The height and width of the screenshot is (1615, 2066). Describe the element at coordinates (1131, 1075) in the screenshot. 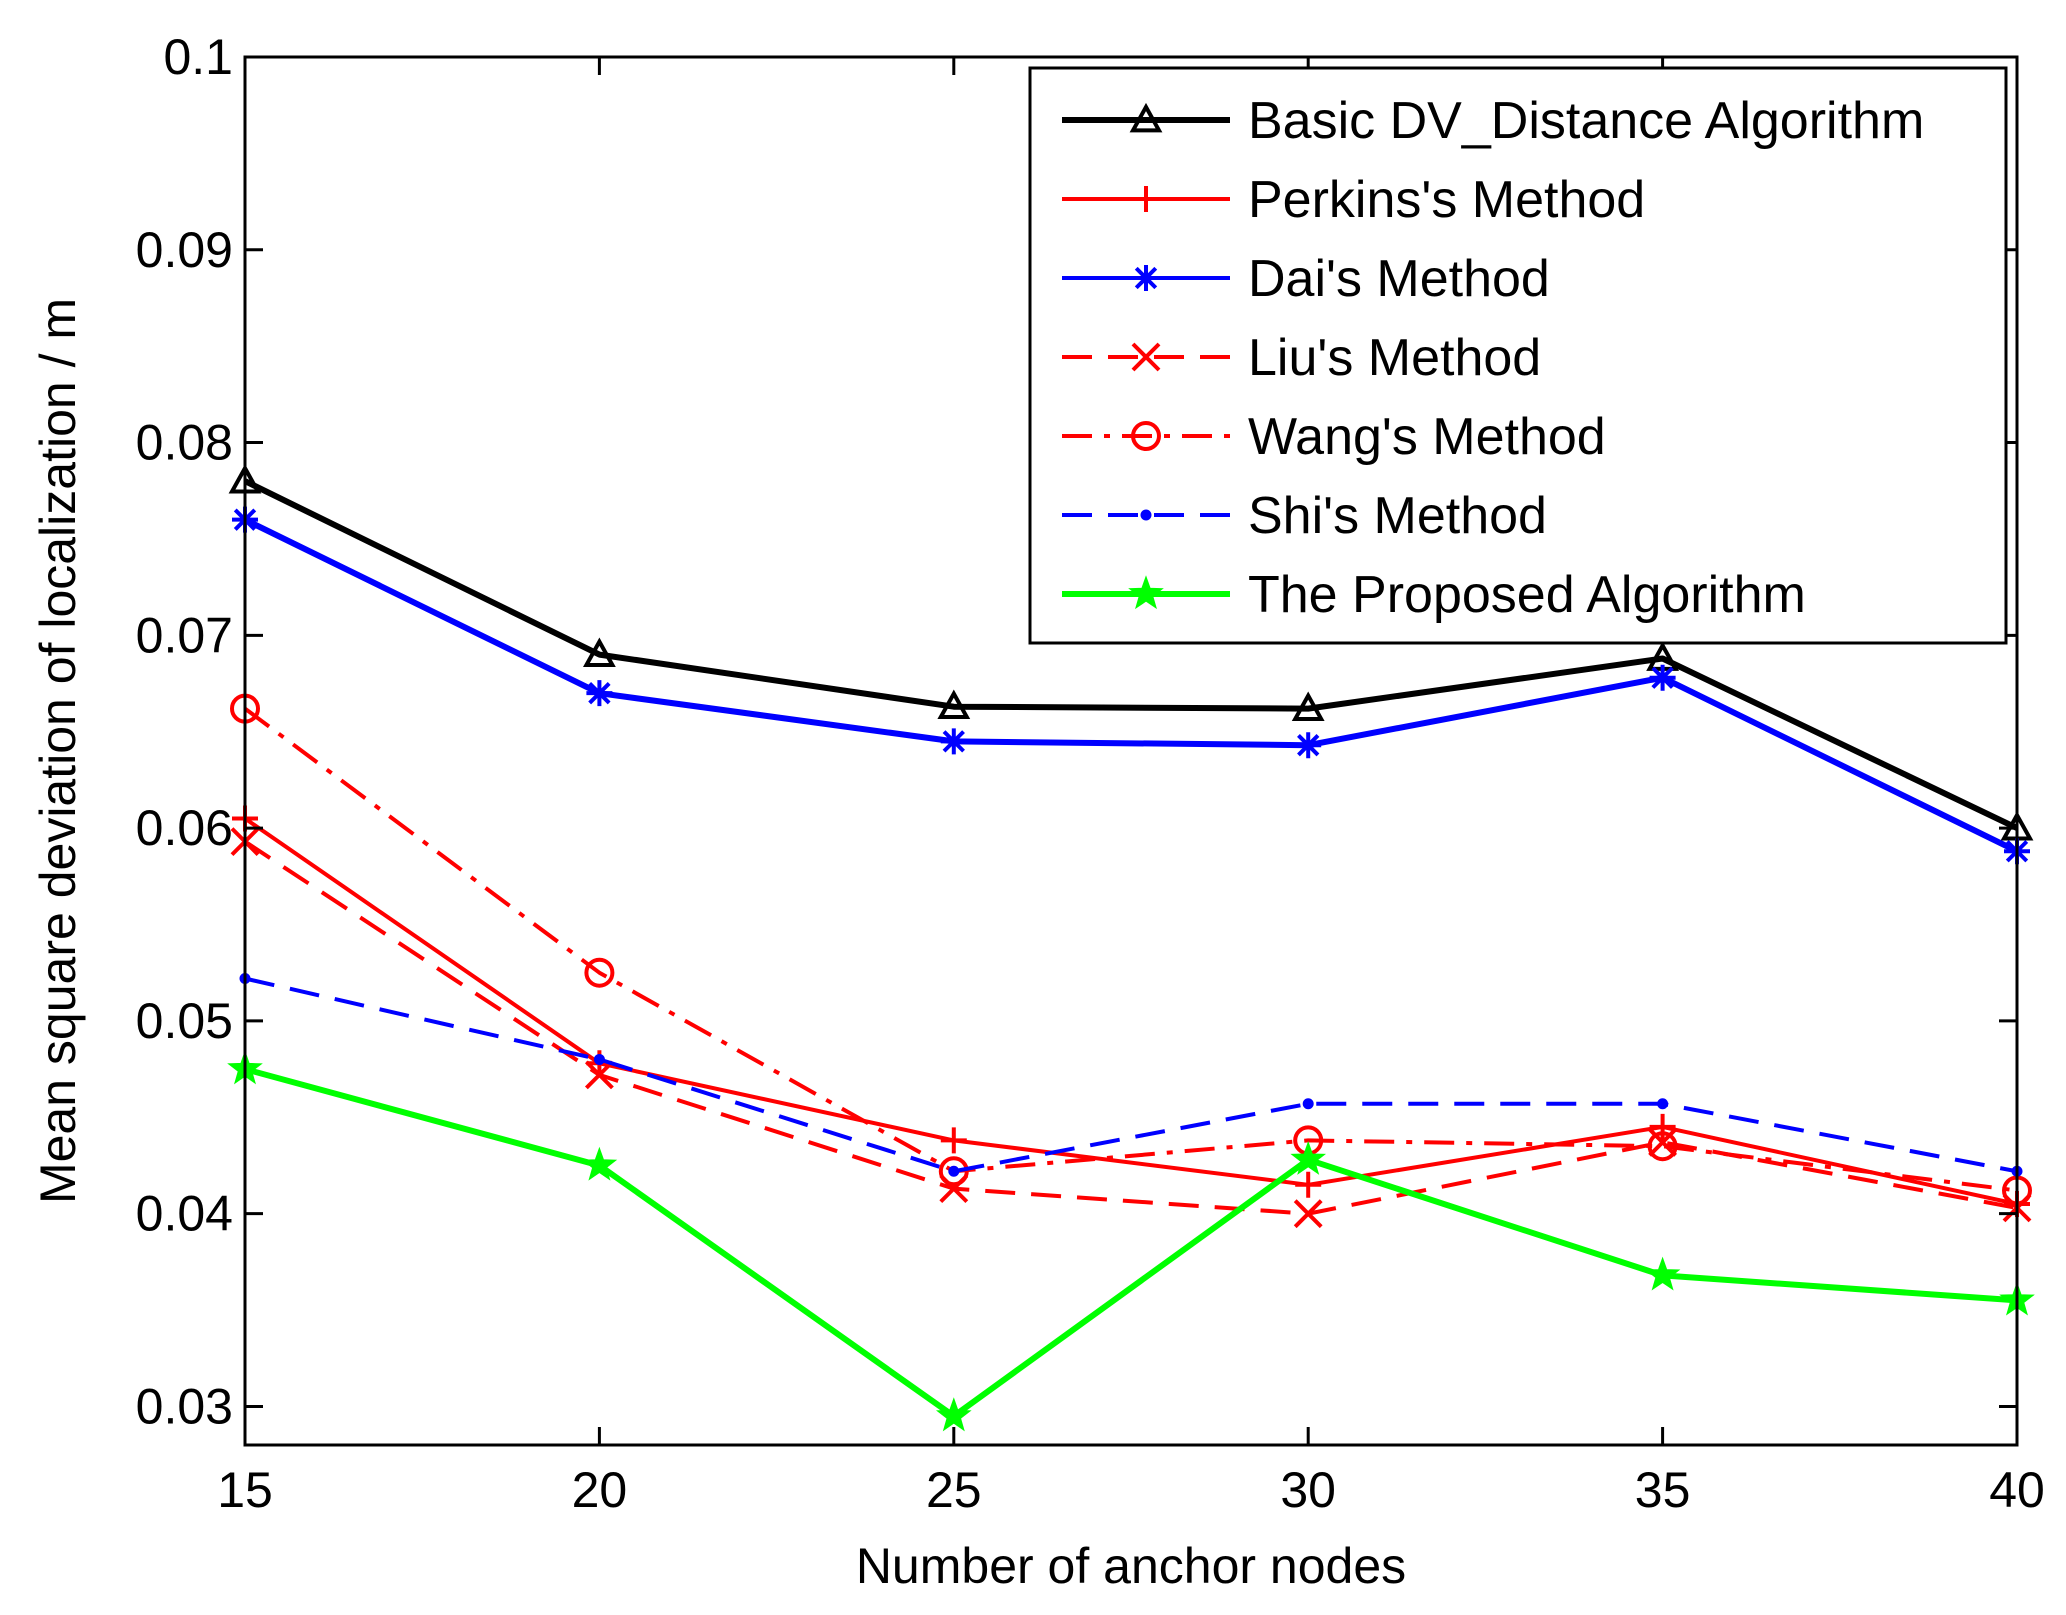

I see `series-line` at that location.